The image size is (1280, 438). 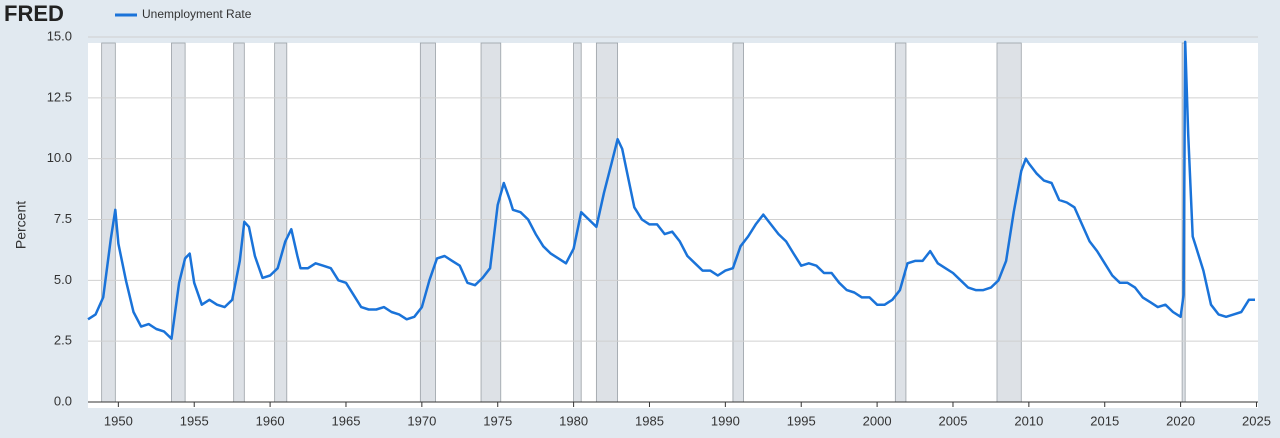 I want to click on y-axis-label: Percent, so click(x=21, y=225).